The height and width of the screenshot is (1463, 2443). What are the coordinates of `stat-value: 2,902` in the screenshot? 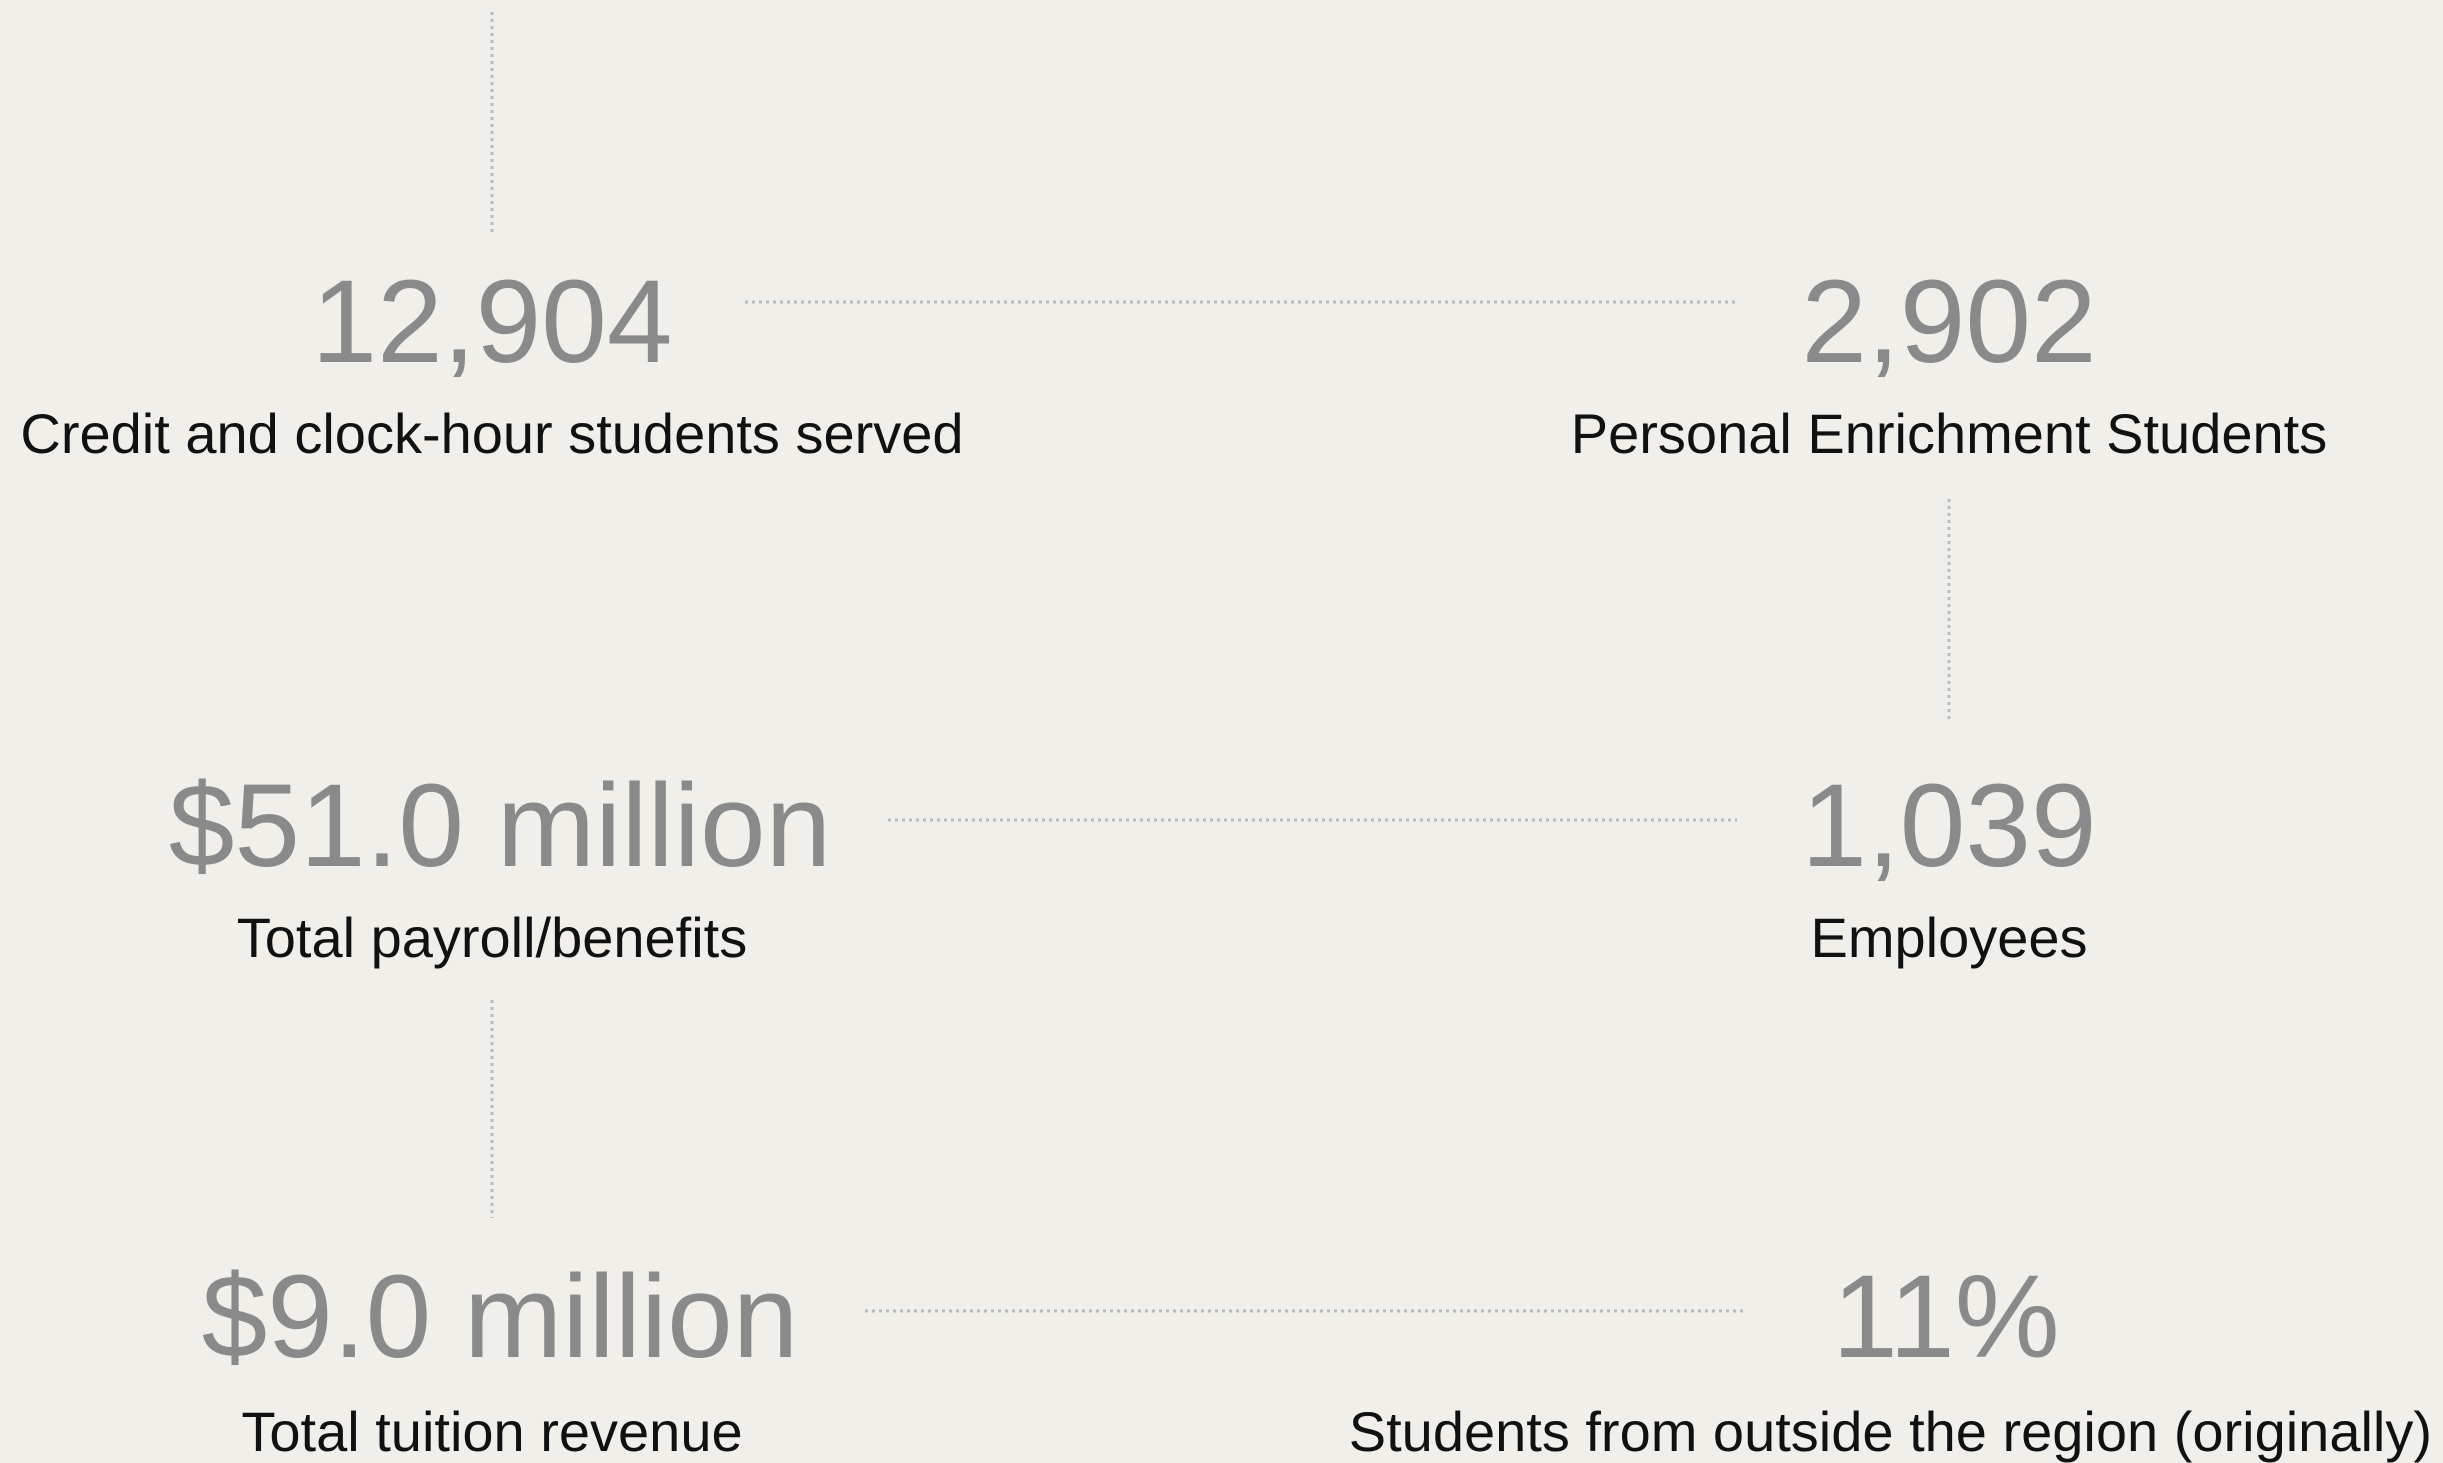 It's located at (1948, 322).